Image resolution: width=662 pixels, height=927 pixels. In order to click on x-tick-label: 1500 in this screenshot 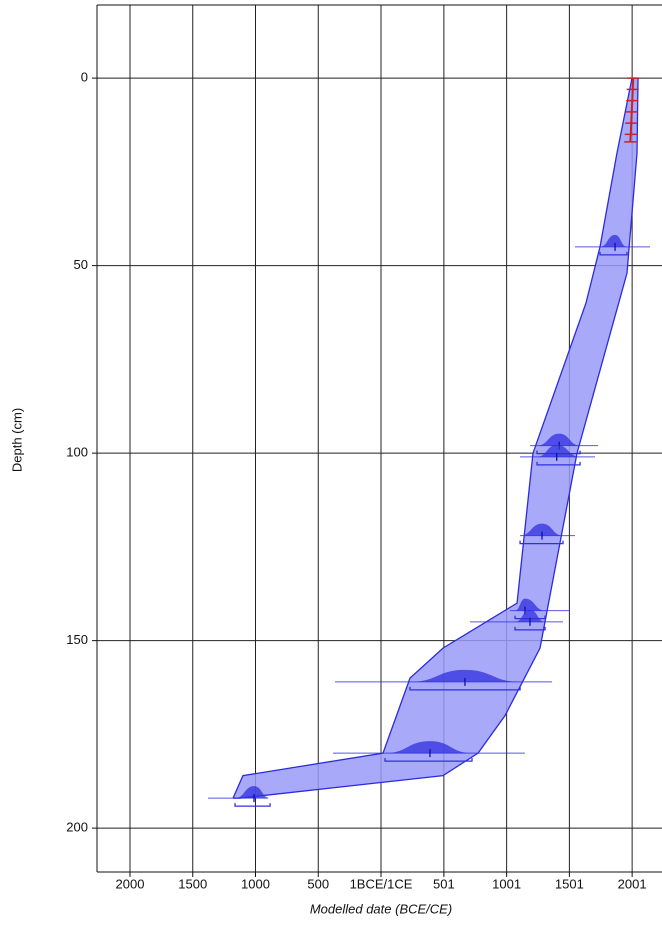, I will do `click(192, 883)`.